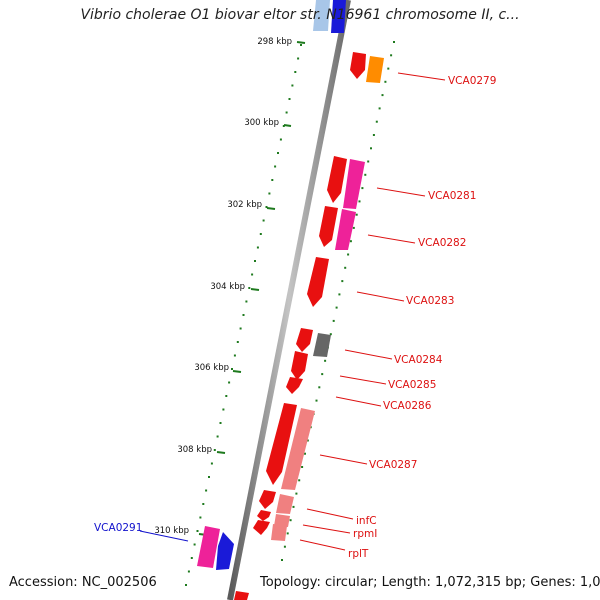  I want to click on gene-feature-vca0292, so click(225, 551).